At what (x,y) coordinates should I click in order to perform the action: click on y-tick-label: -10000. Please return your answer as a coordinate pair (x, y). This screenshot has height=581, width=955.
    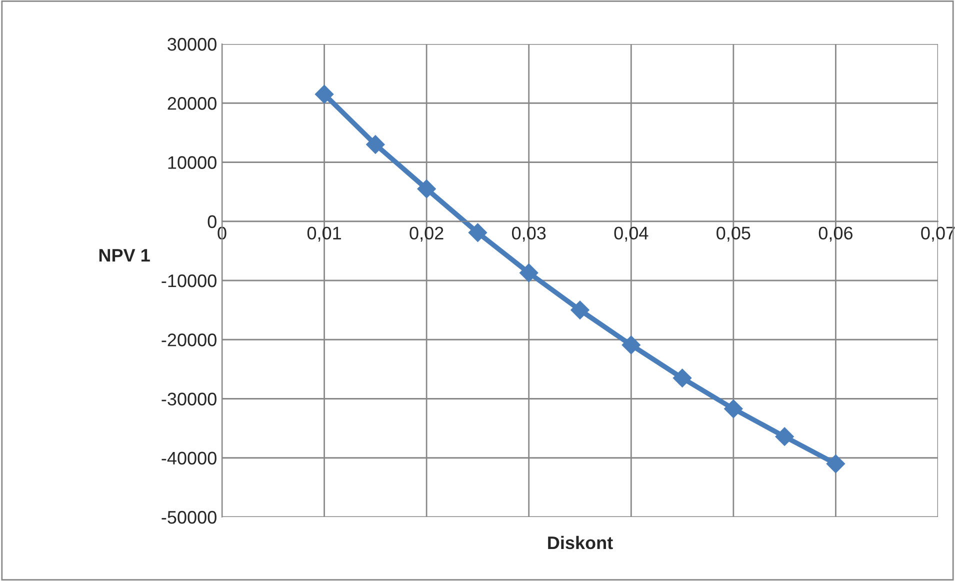
    Looking at the image, I should click on (189, 281).